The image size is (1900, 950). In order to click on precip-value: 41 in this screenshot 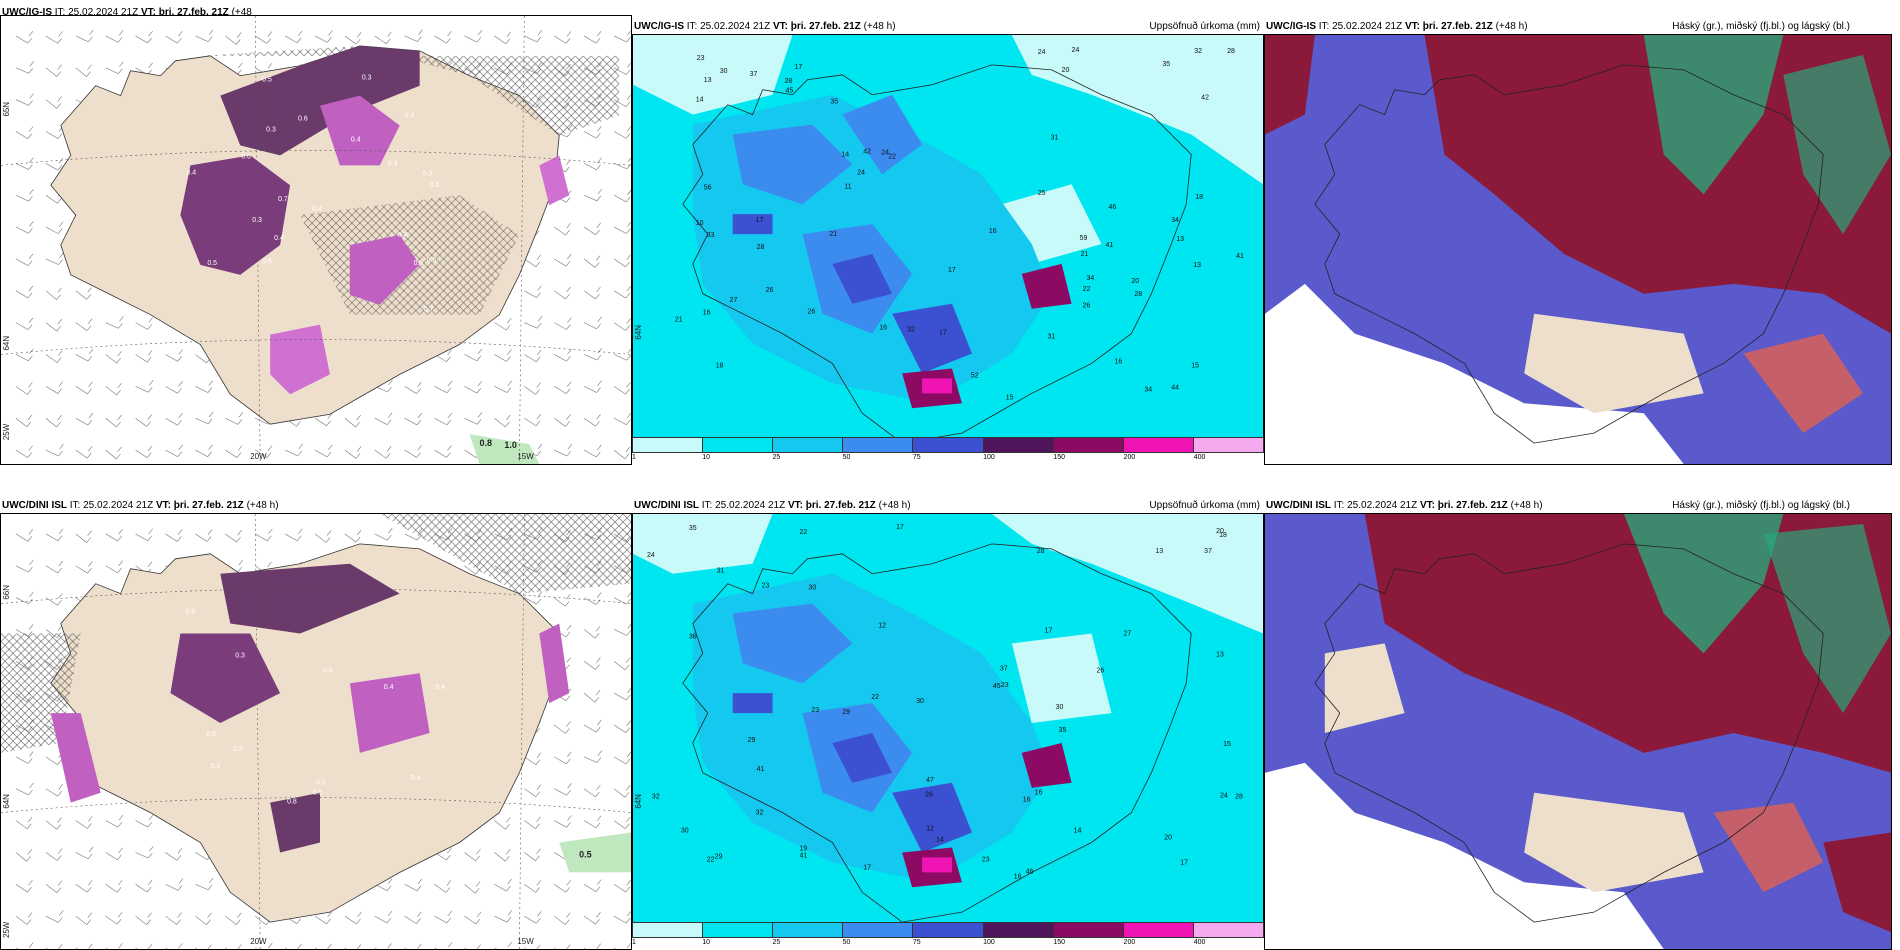, I will do `click(1240, 256)`.